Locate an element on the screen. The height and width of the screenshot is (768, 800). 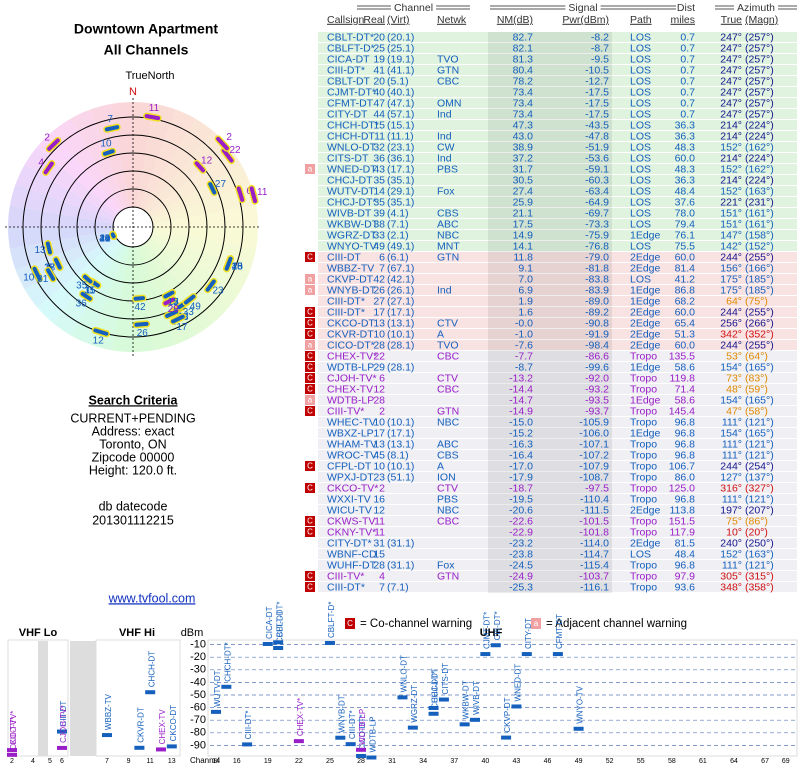
polar-label: 25 is located at coordinates (105, 239).